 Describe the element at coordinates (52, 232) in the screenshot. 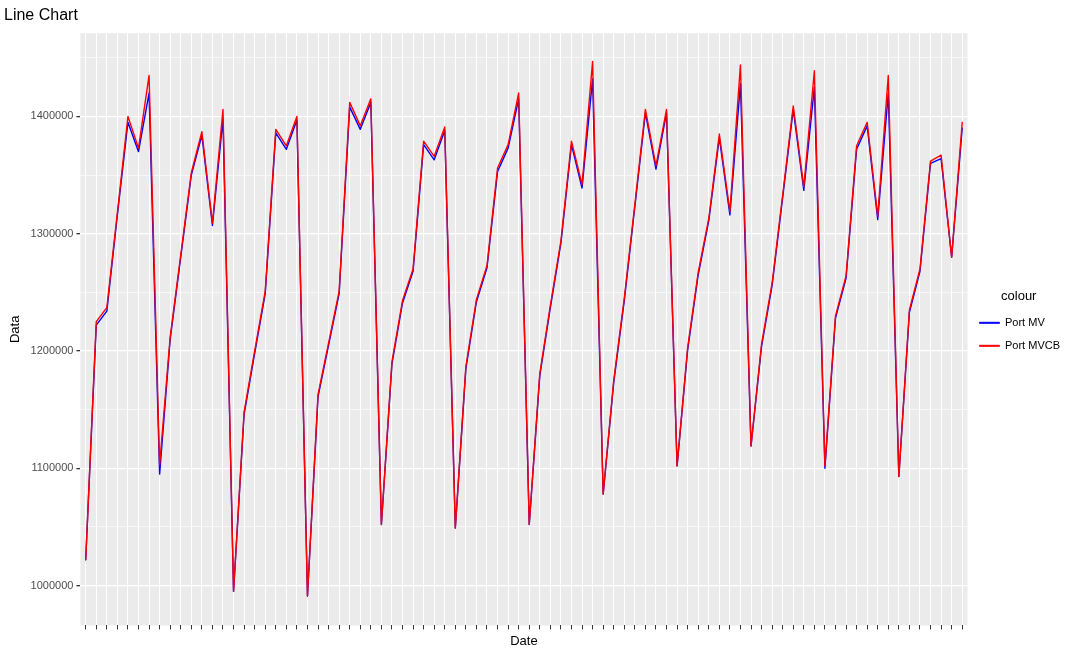

I see `y-tick-label: 1300000` at that location.